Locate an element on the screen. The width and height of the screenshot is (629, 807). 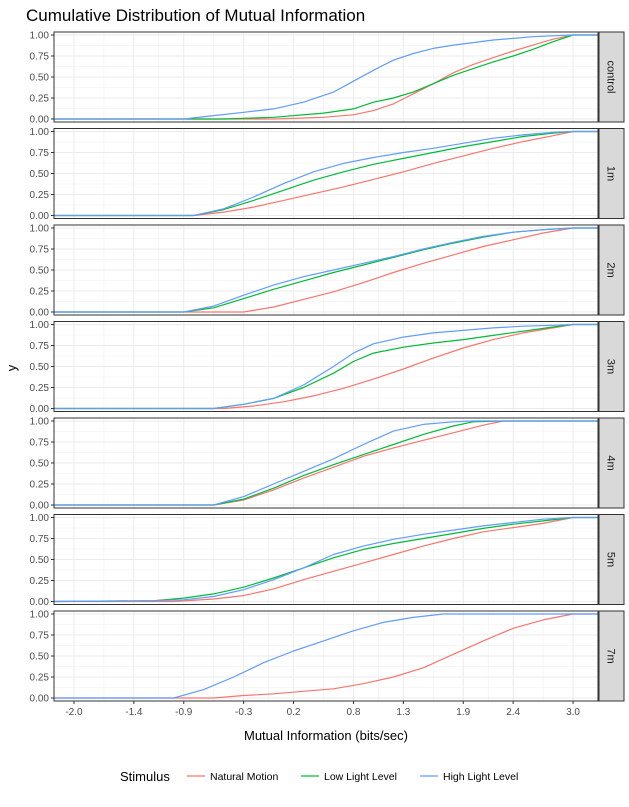
facet-strip-label: 7m is located at coordinates (611, 655).